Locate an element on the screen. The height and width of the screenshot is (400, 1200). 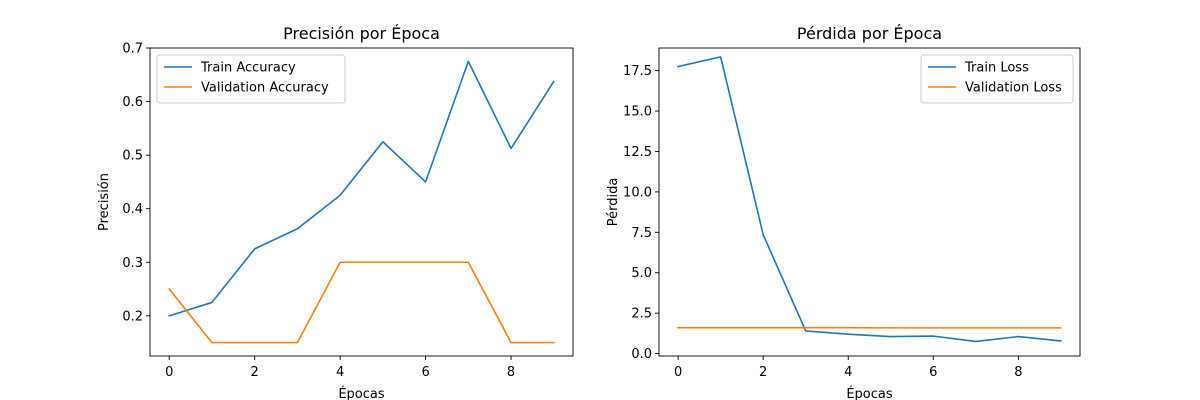
y-tick-label: 0.6 is located at coordinates (132, 102).